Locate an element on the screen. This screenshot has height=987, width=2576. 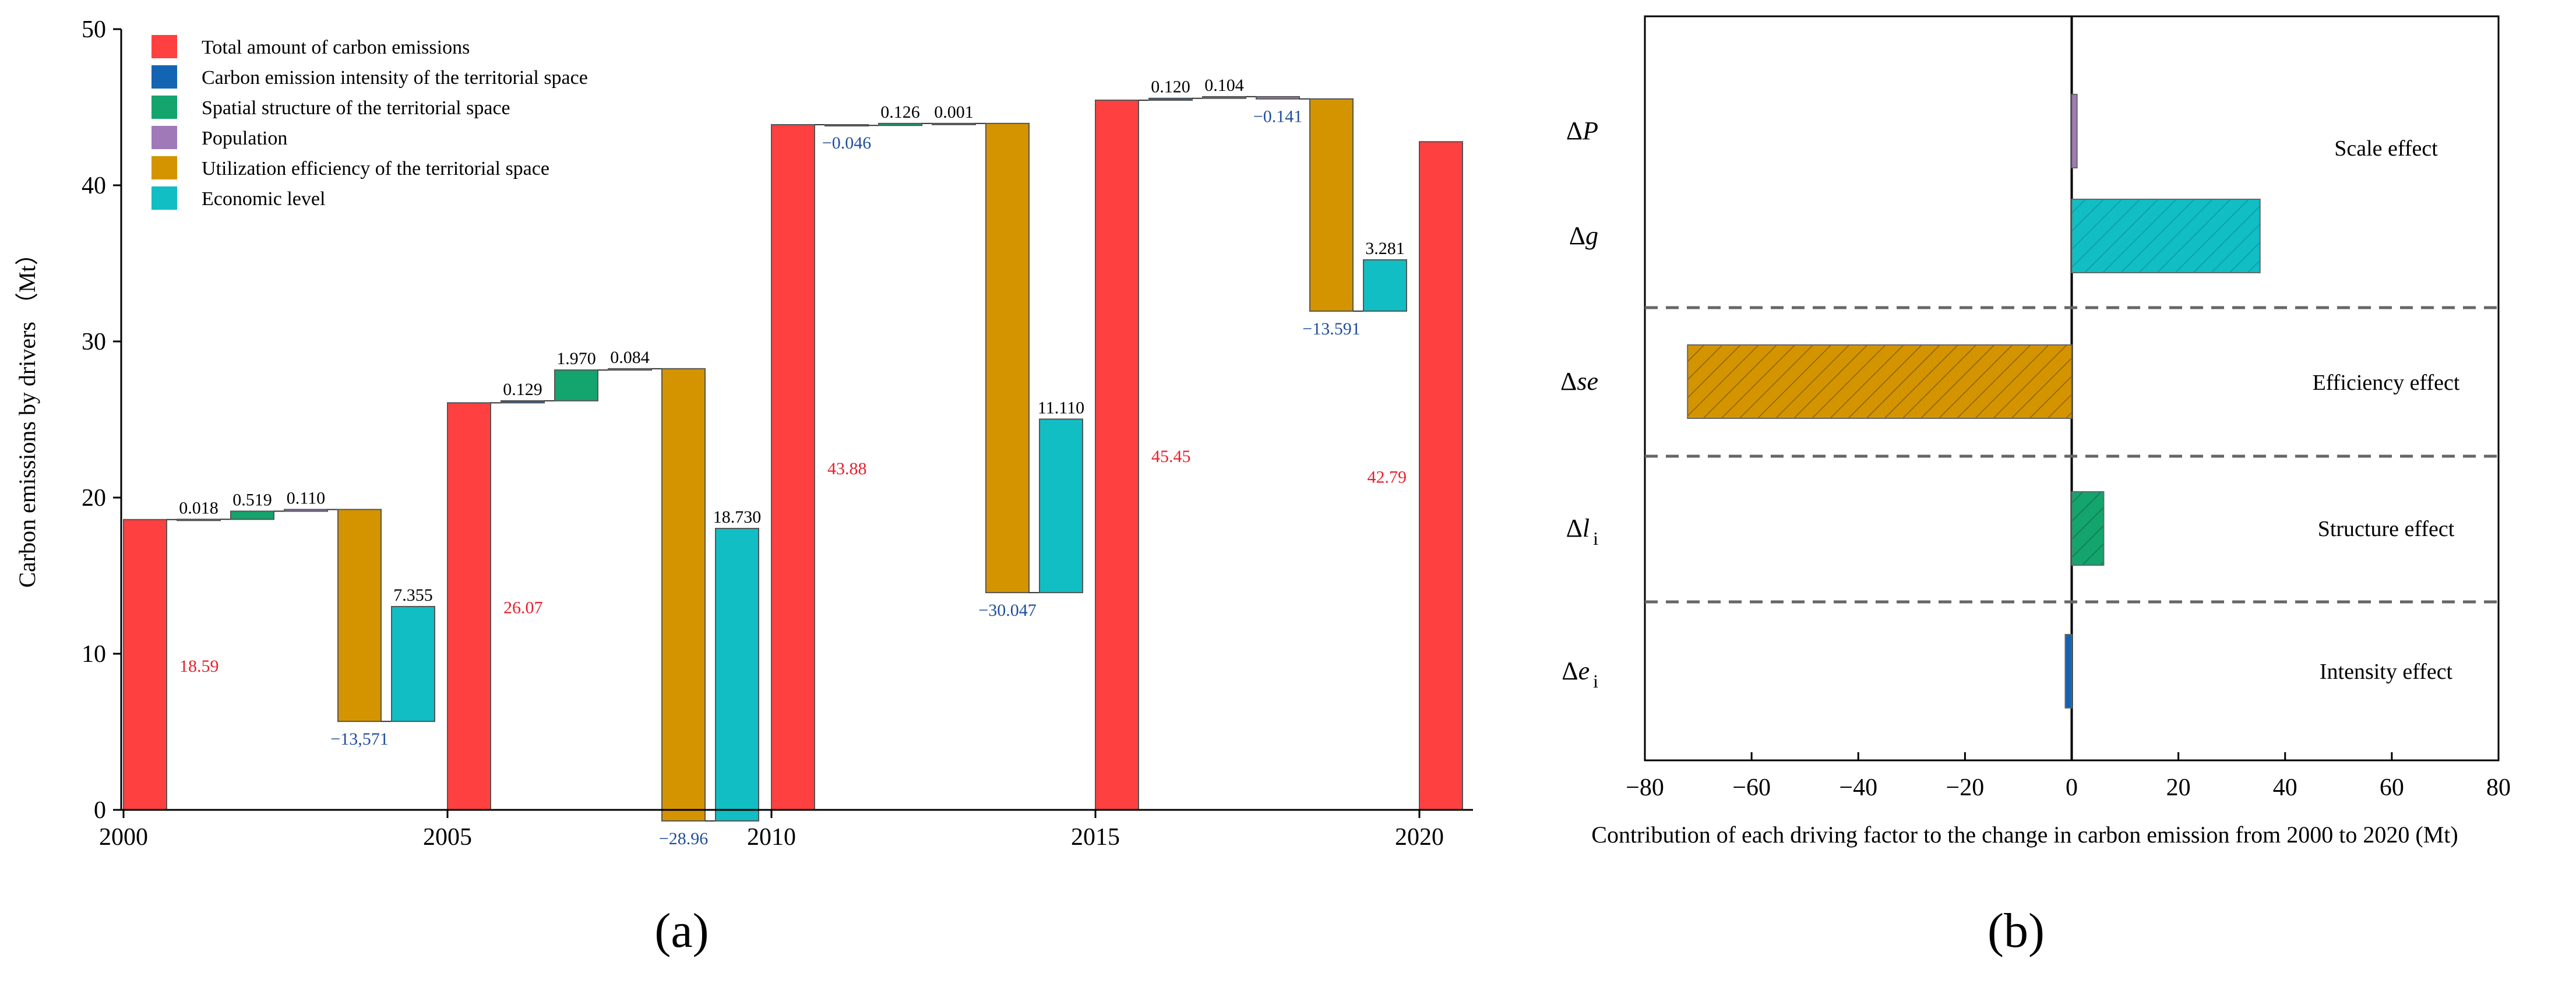
total-bar-2010 is located at coordinates (793, 467).